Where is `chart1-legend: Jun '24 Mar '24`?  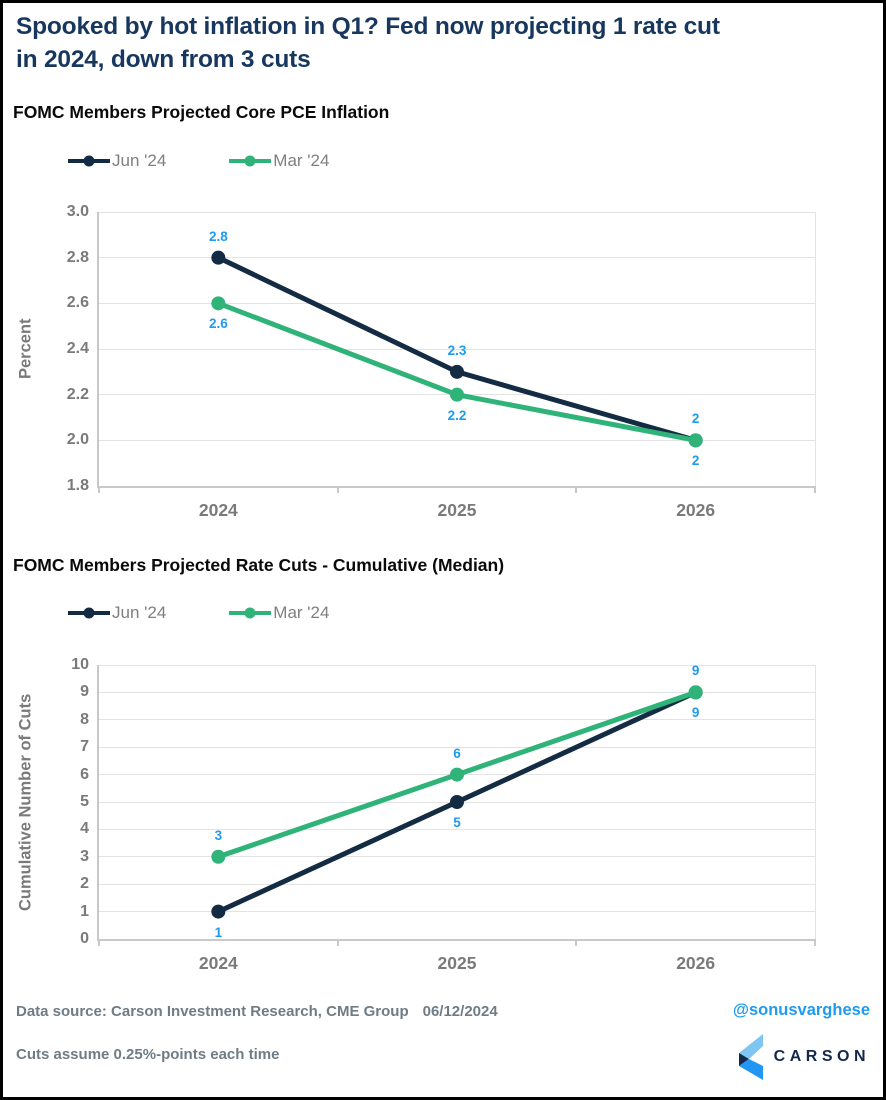 chart1-legend: Jun '24 Mar '24 is located at coordinates (229, 161).